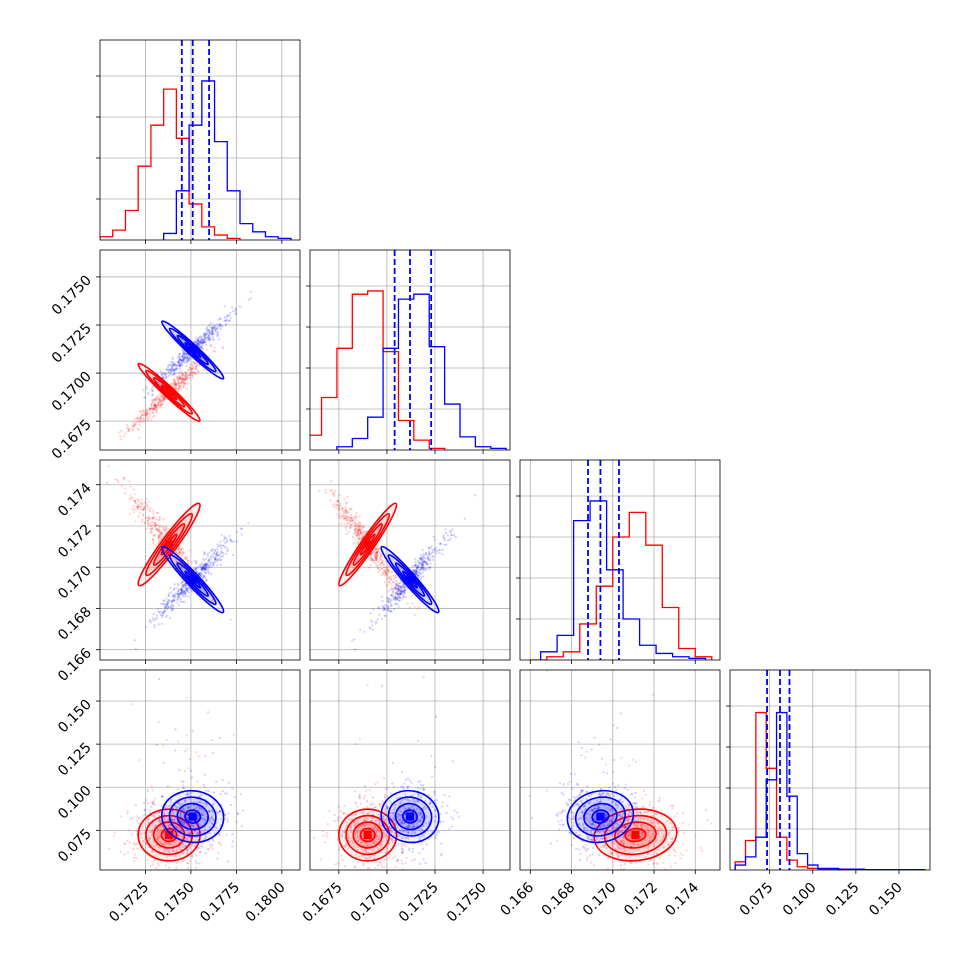 This screenshot has height=970, width=970. I want to click on x-tick-label: 0.075, so click(757, 900).